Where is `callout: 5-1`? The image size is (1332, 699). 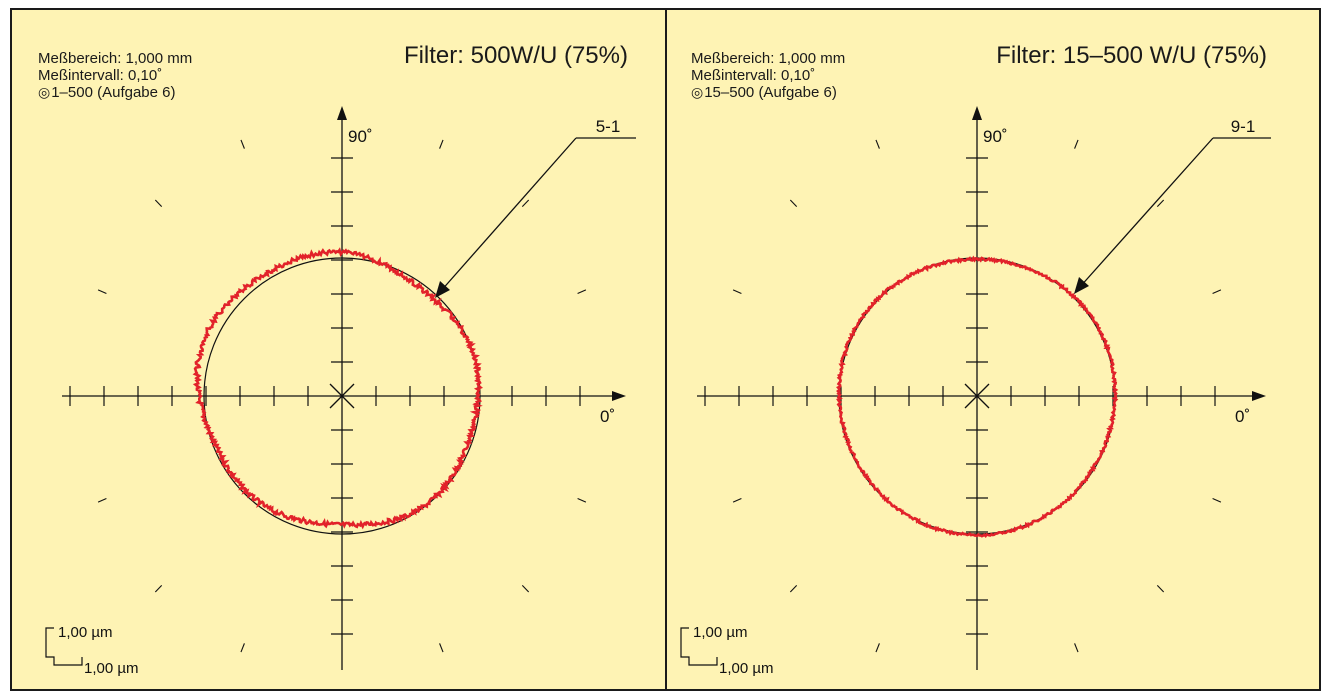
callout: 5-1 is located at coordinates (535, 207).